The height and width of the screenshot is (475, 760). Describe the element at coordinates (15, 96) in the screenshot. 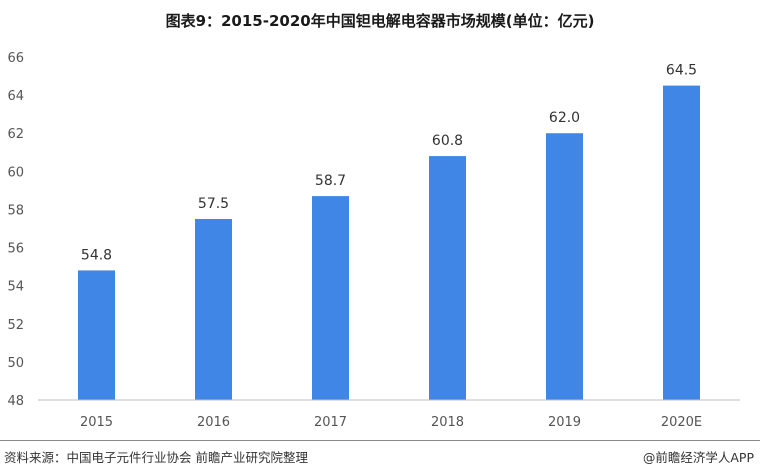

I see `y-tick-label: 64` at that location.